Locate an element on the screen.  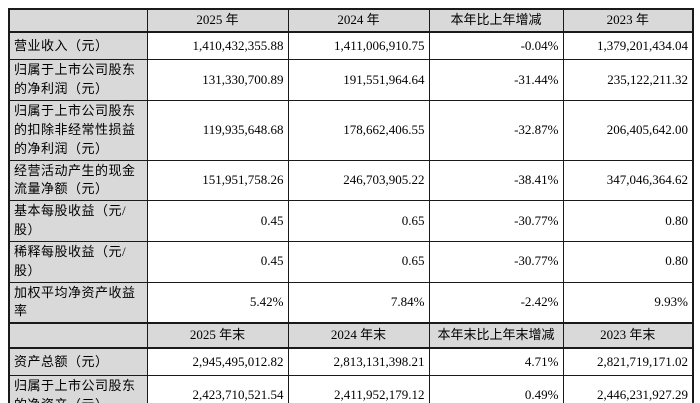
cell-value: -38.41% is located at coordinates (496, 180).